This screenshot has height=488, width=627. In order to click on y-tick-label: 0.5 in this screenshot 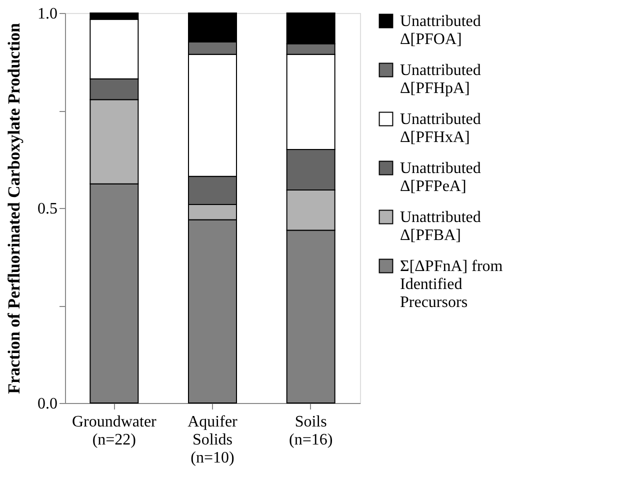, I will do `click(48, 209)`.